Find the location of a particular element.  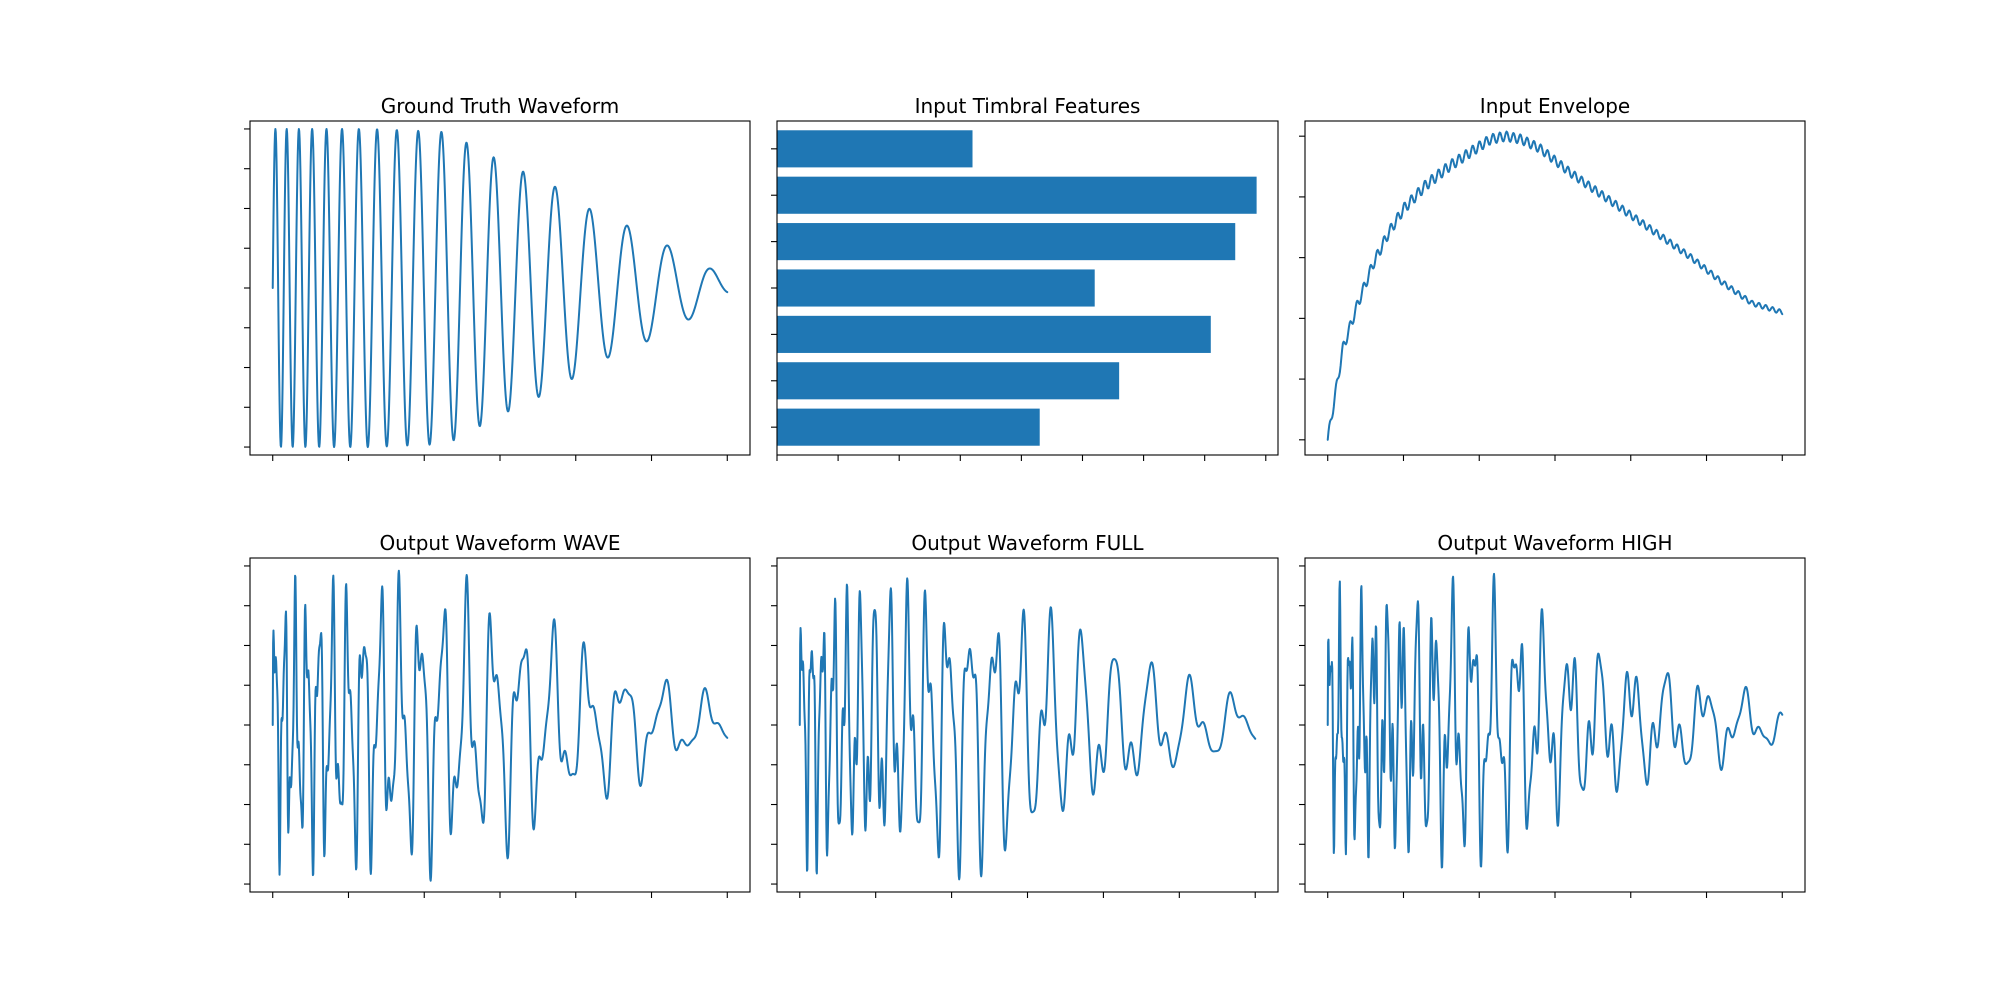

output-waveform-full-panel: Output Waveform FULL is located at coordinates (1025, 714).